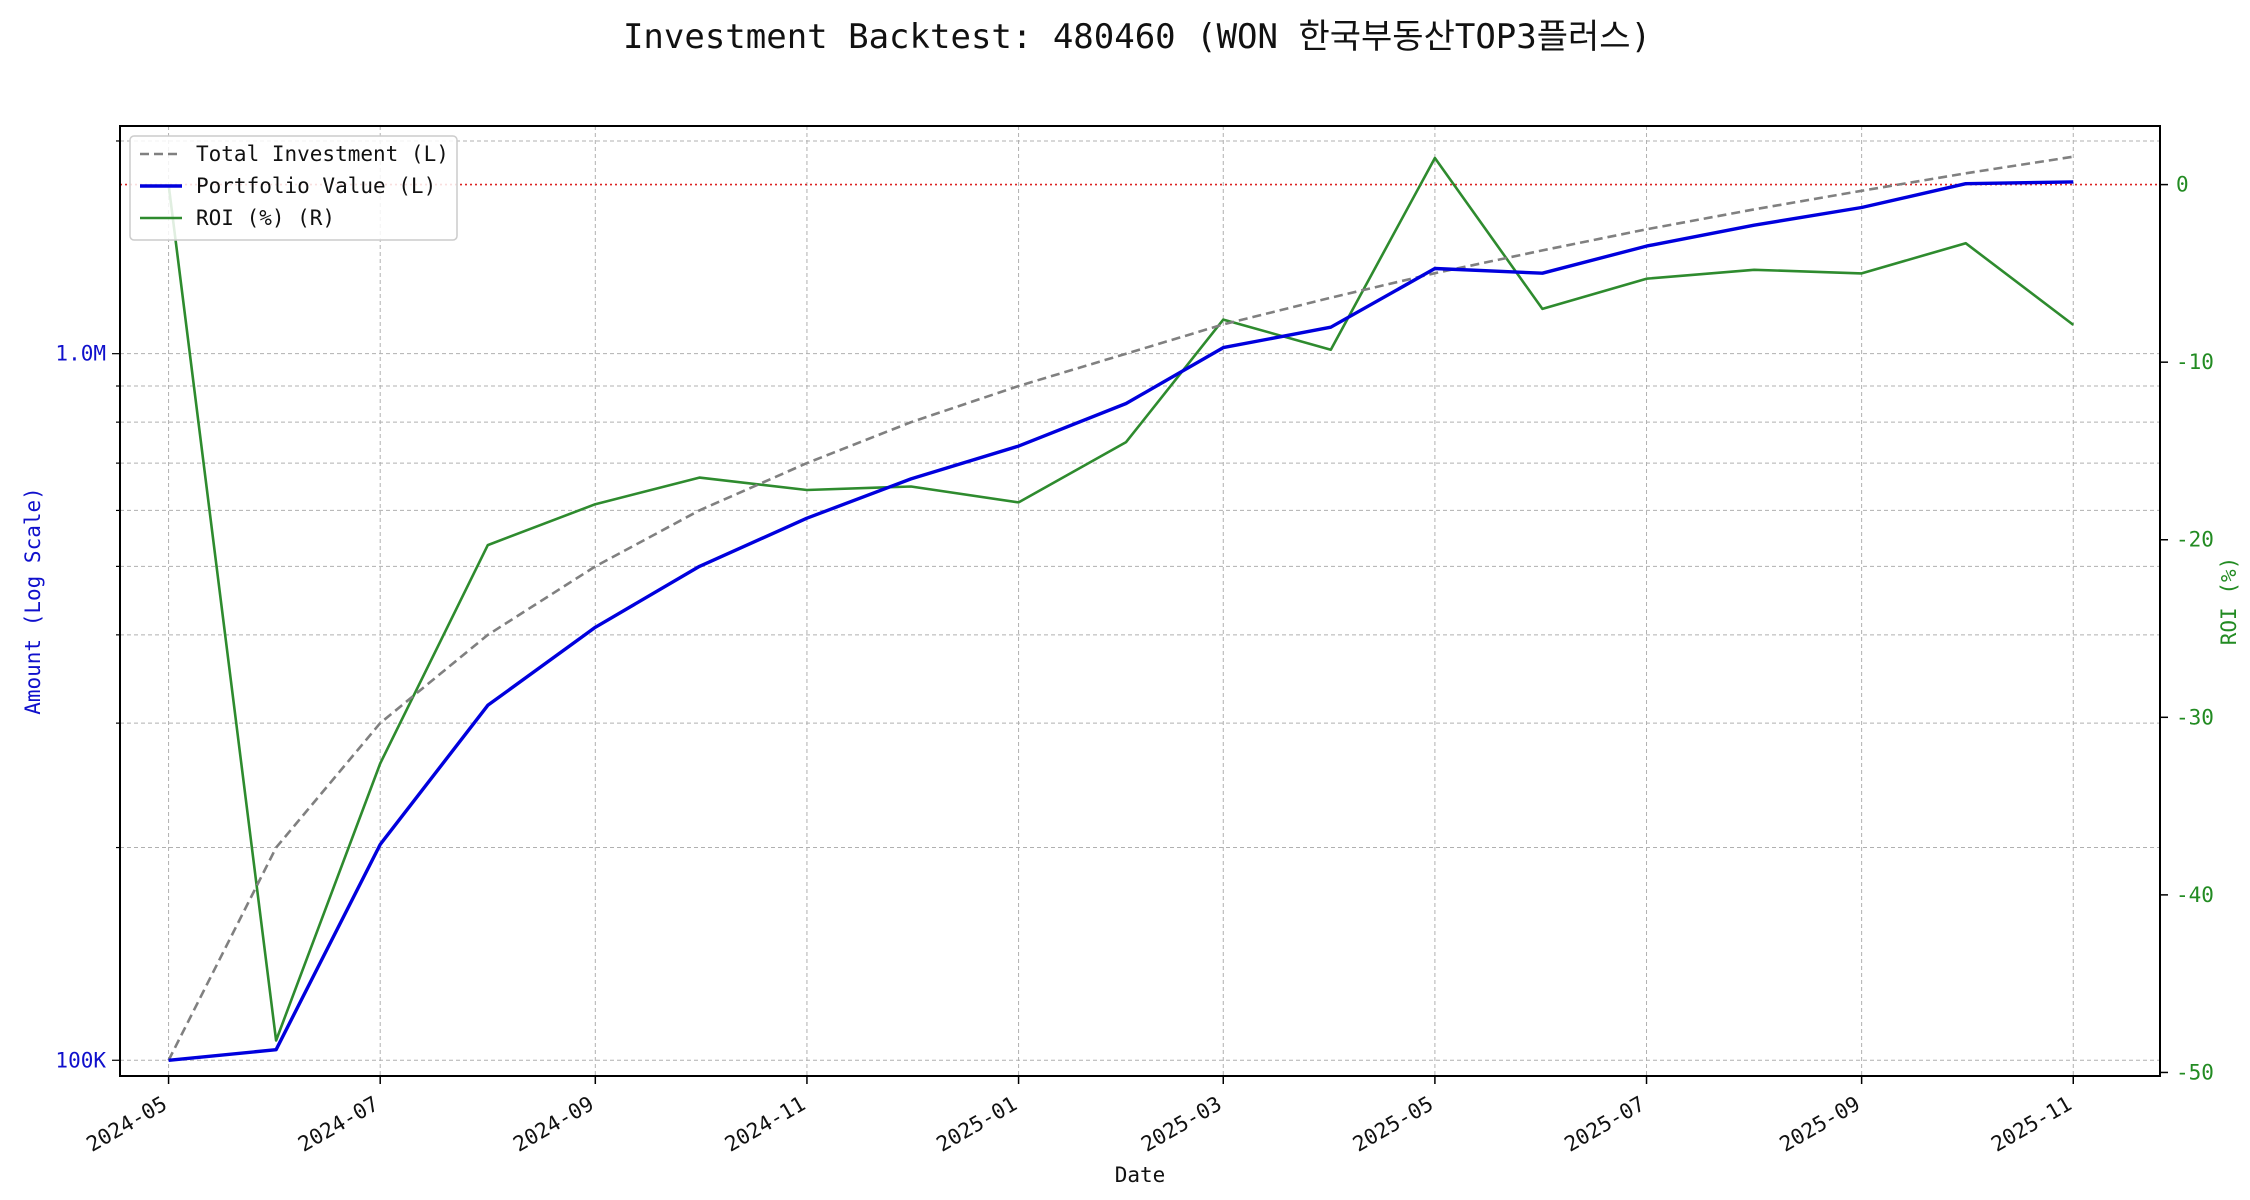  What do you see at coordinates (2229, 601) in the screenshot?
I see `y-right-axis-label: ROI (%)` at bounding box center [2229, 601].